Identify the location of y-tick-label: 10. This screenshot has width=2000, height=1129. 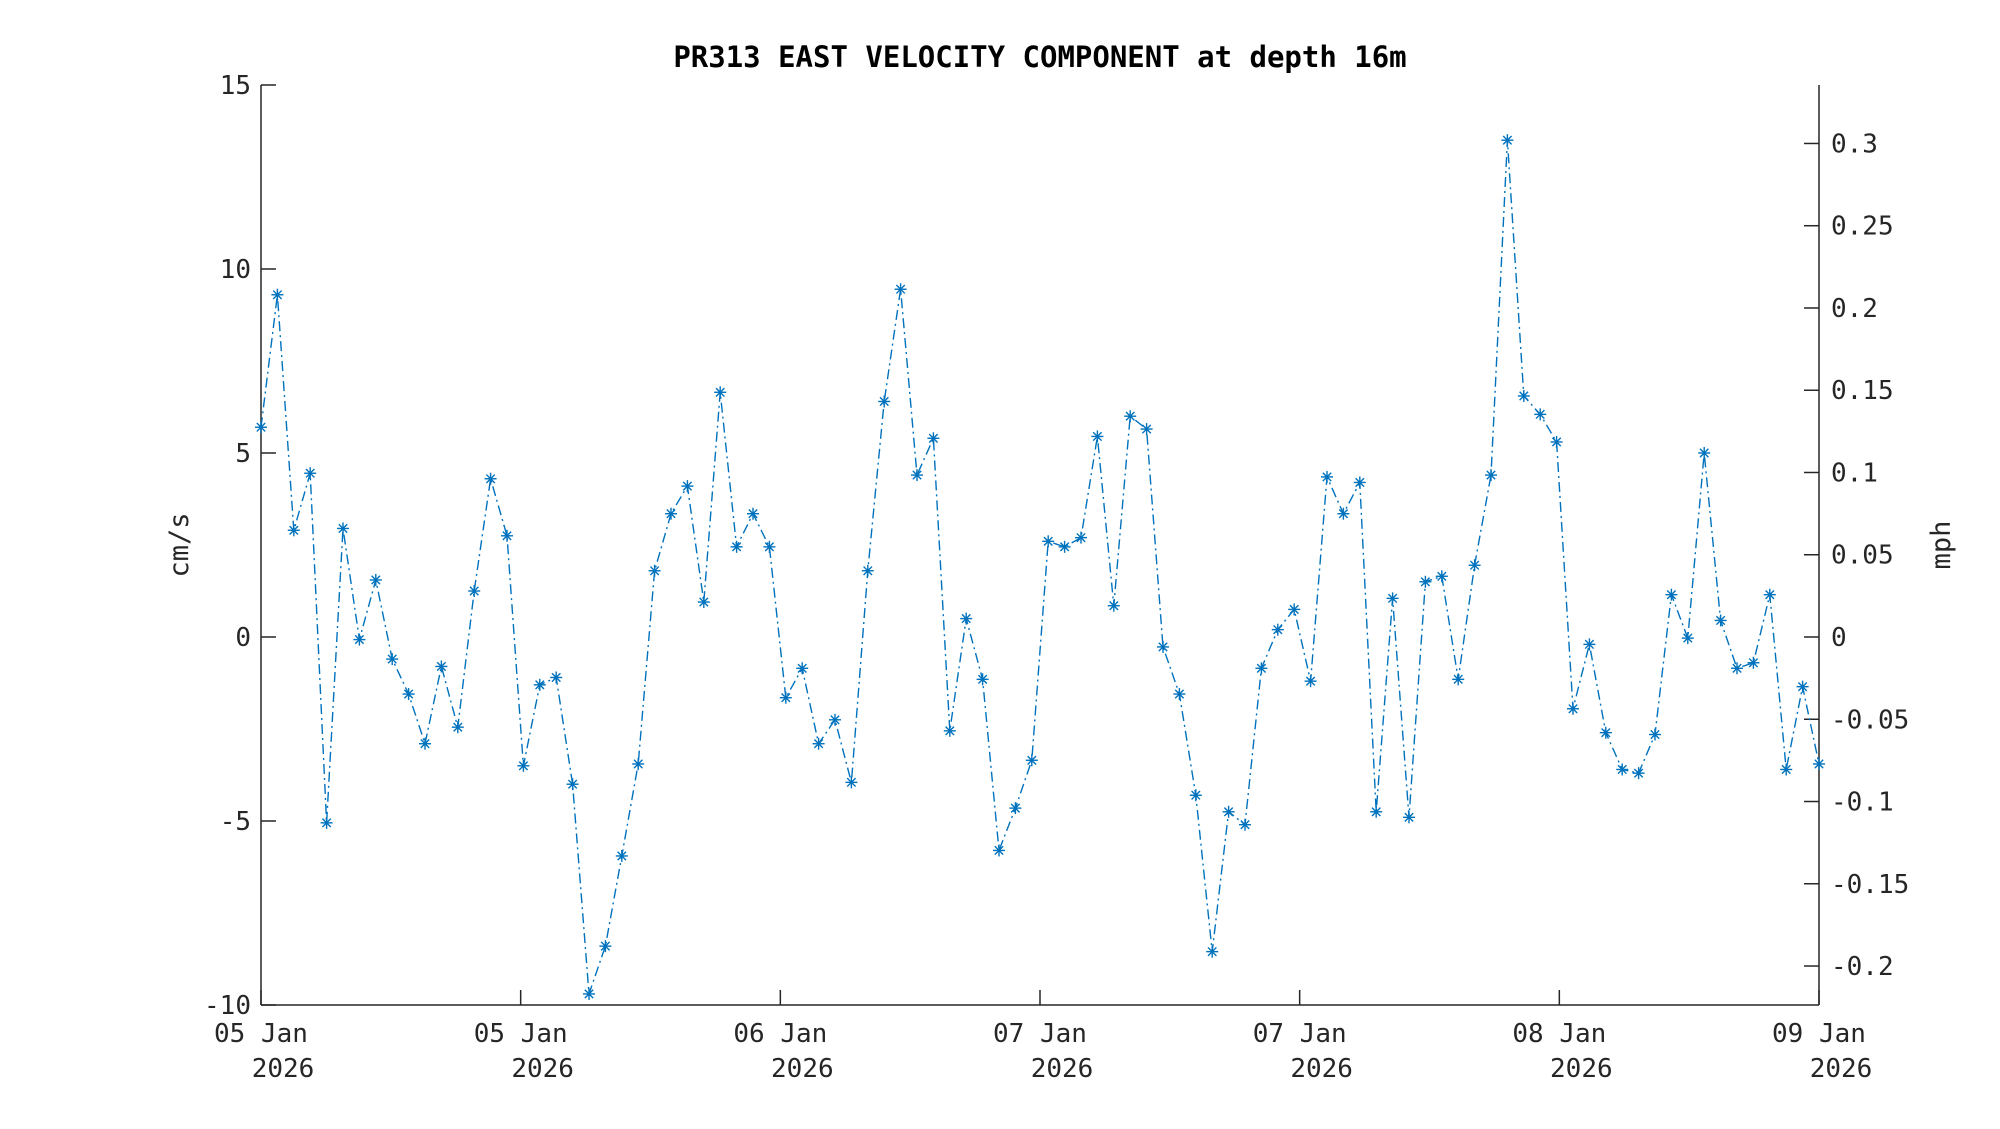
(235, 270).